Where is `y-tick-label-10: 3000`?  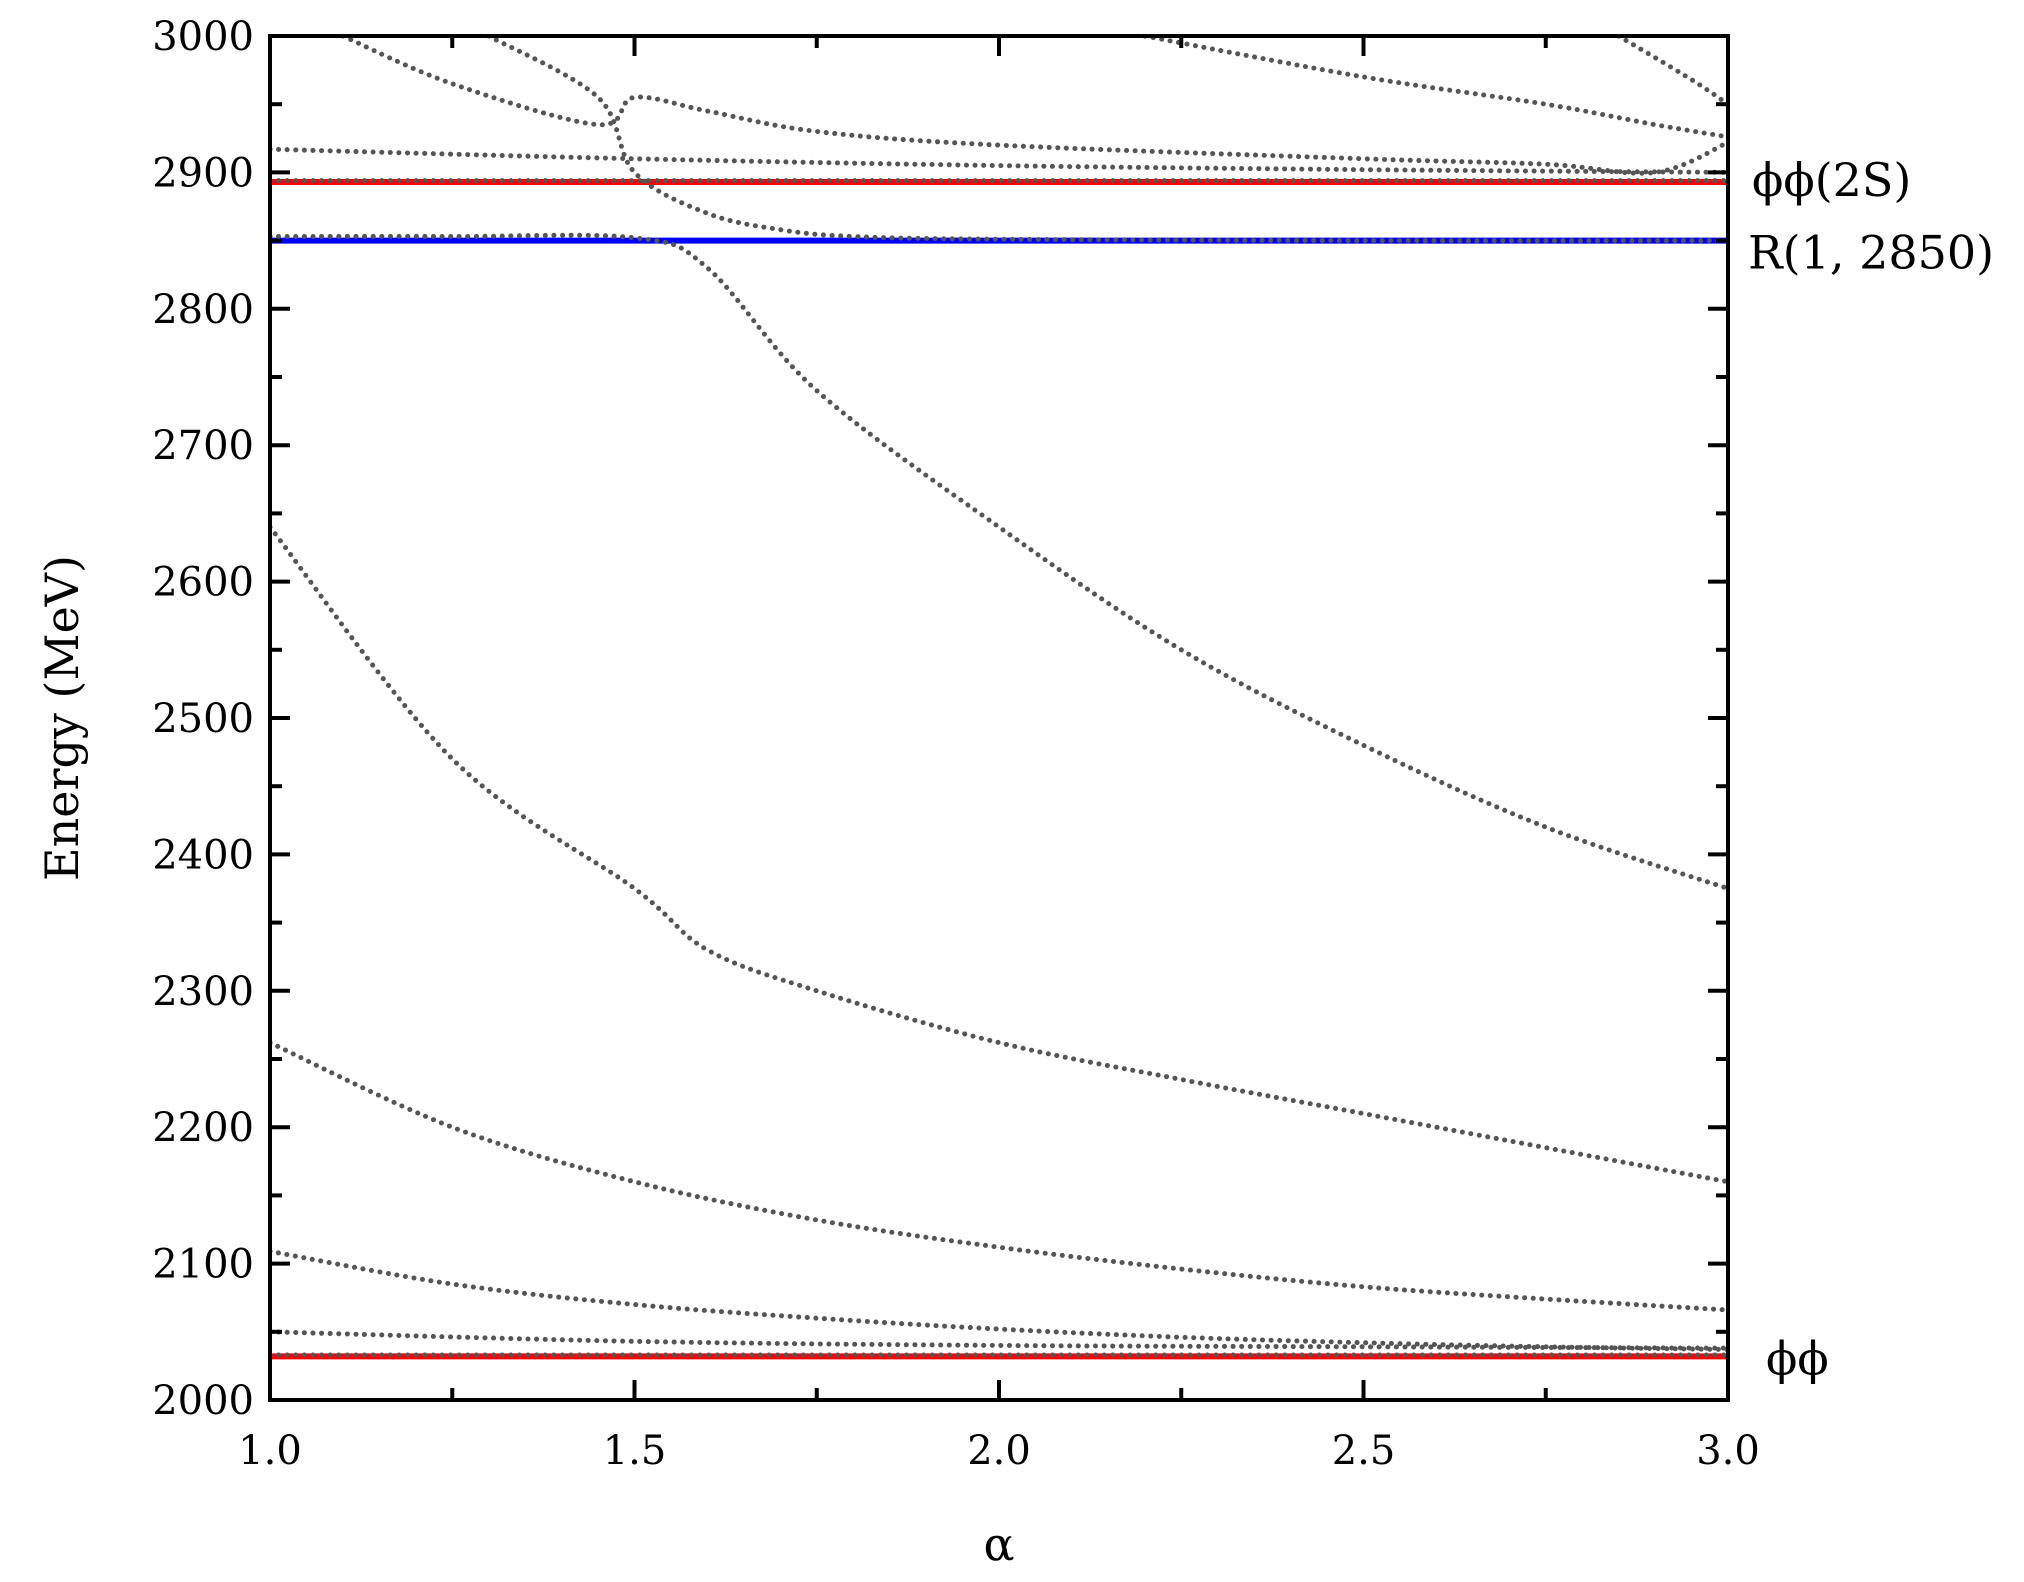 y-tick-label-10: 3000 is located at coordinates (203, 37).